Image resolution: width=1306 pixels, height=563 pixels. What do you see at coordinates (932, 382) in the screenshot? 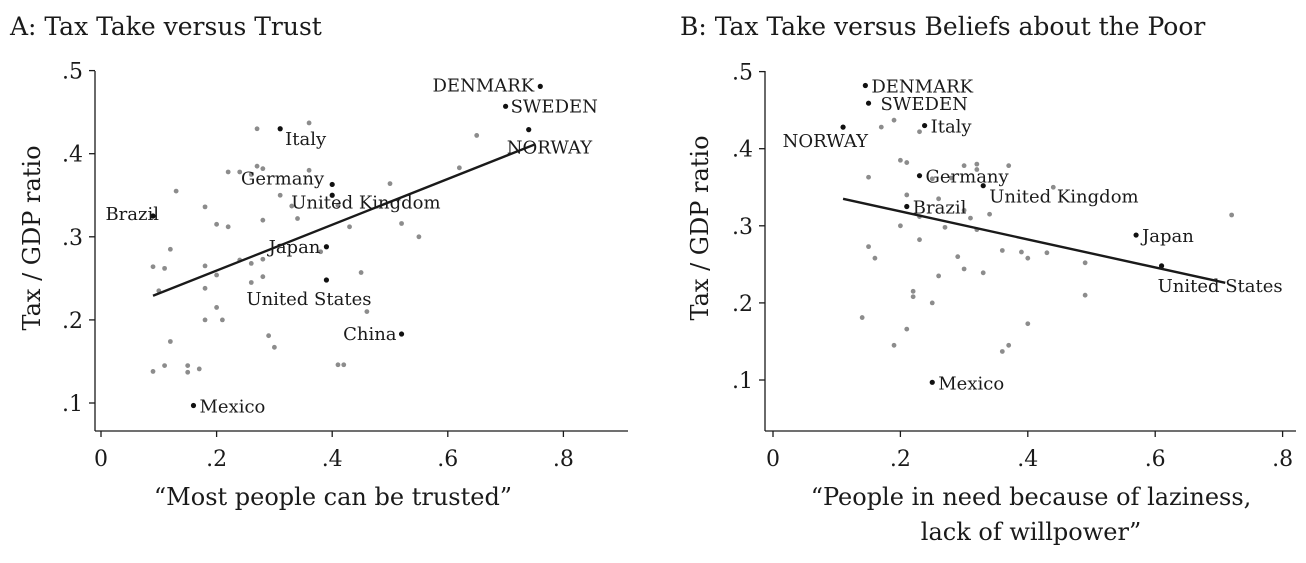
I see `panel-b-point-mexico` at bounding box center [932, 382].